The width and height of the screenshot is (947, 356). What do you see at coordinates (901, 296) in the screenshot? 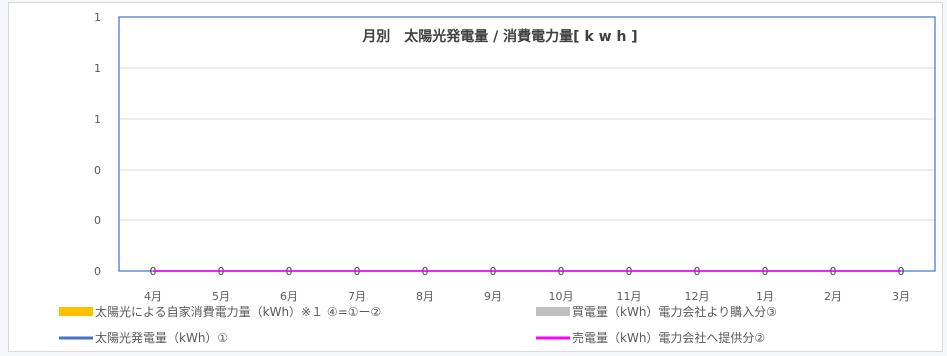
I see `x-tick-label: 3月` at bounding box center [901, 296].